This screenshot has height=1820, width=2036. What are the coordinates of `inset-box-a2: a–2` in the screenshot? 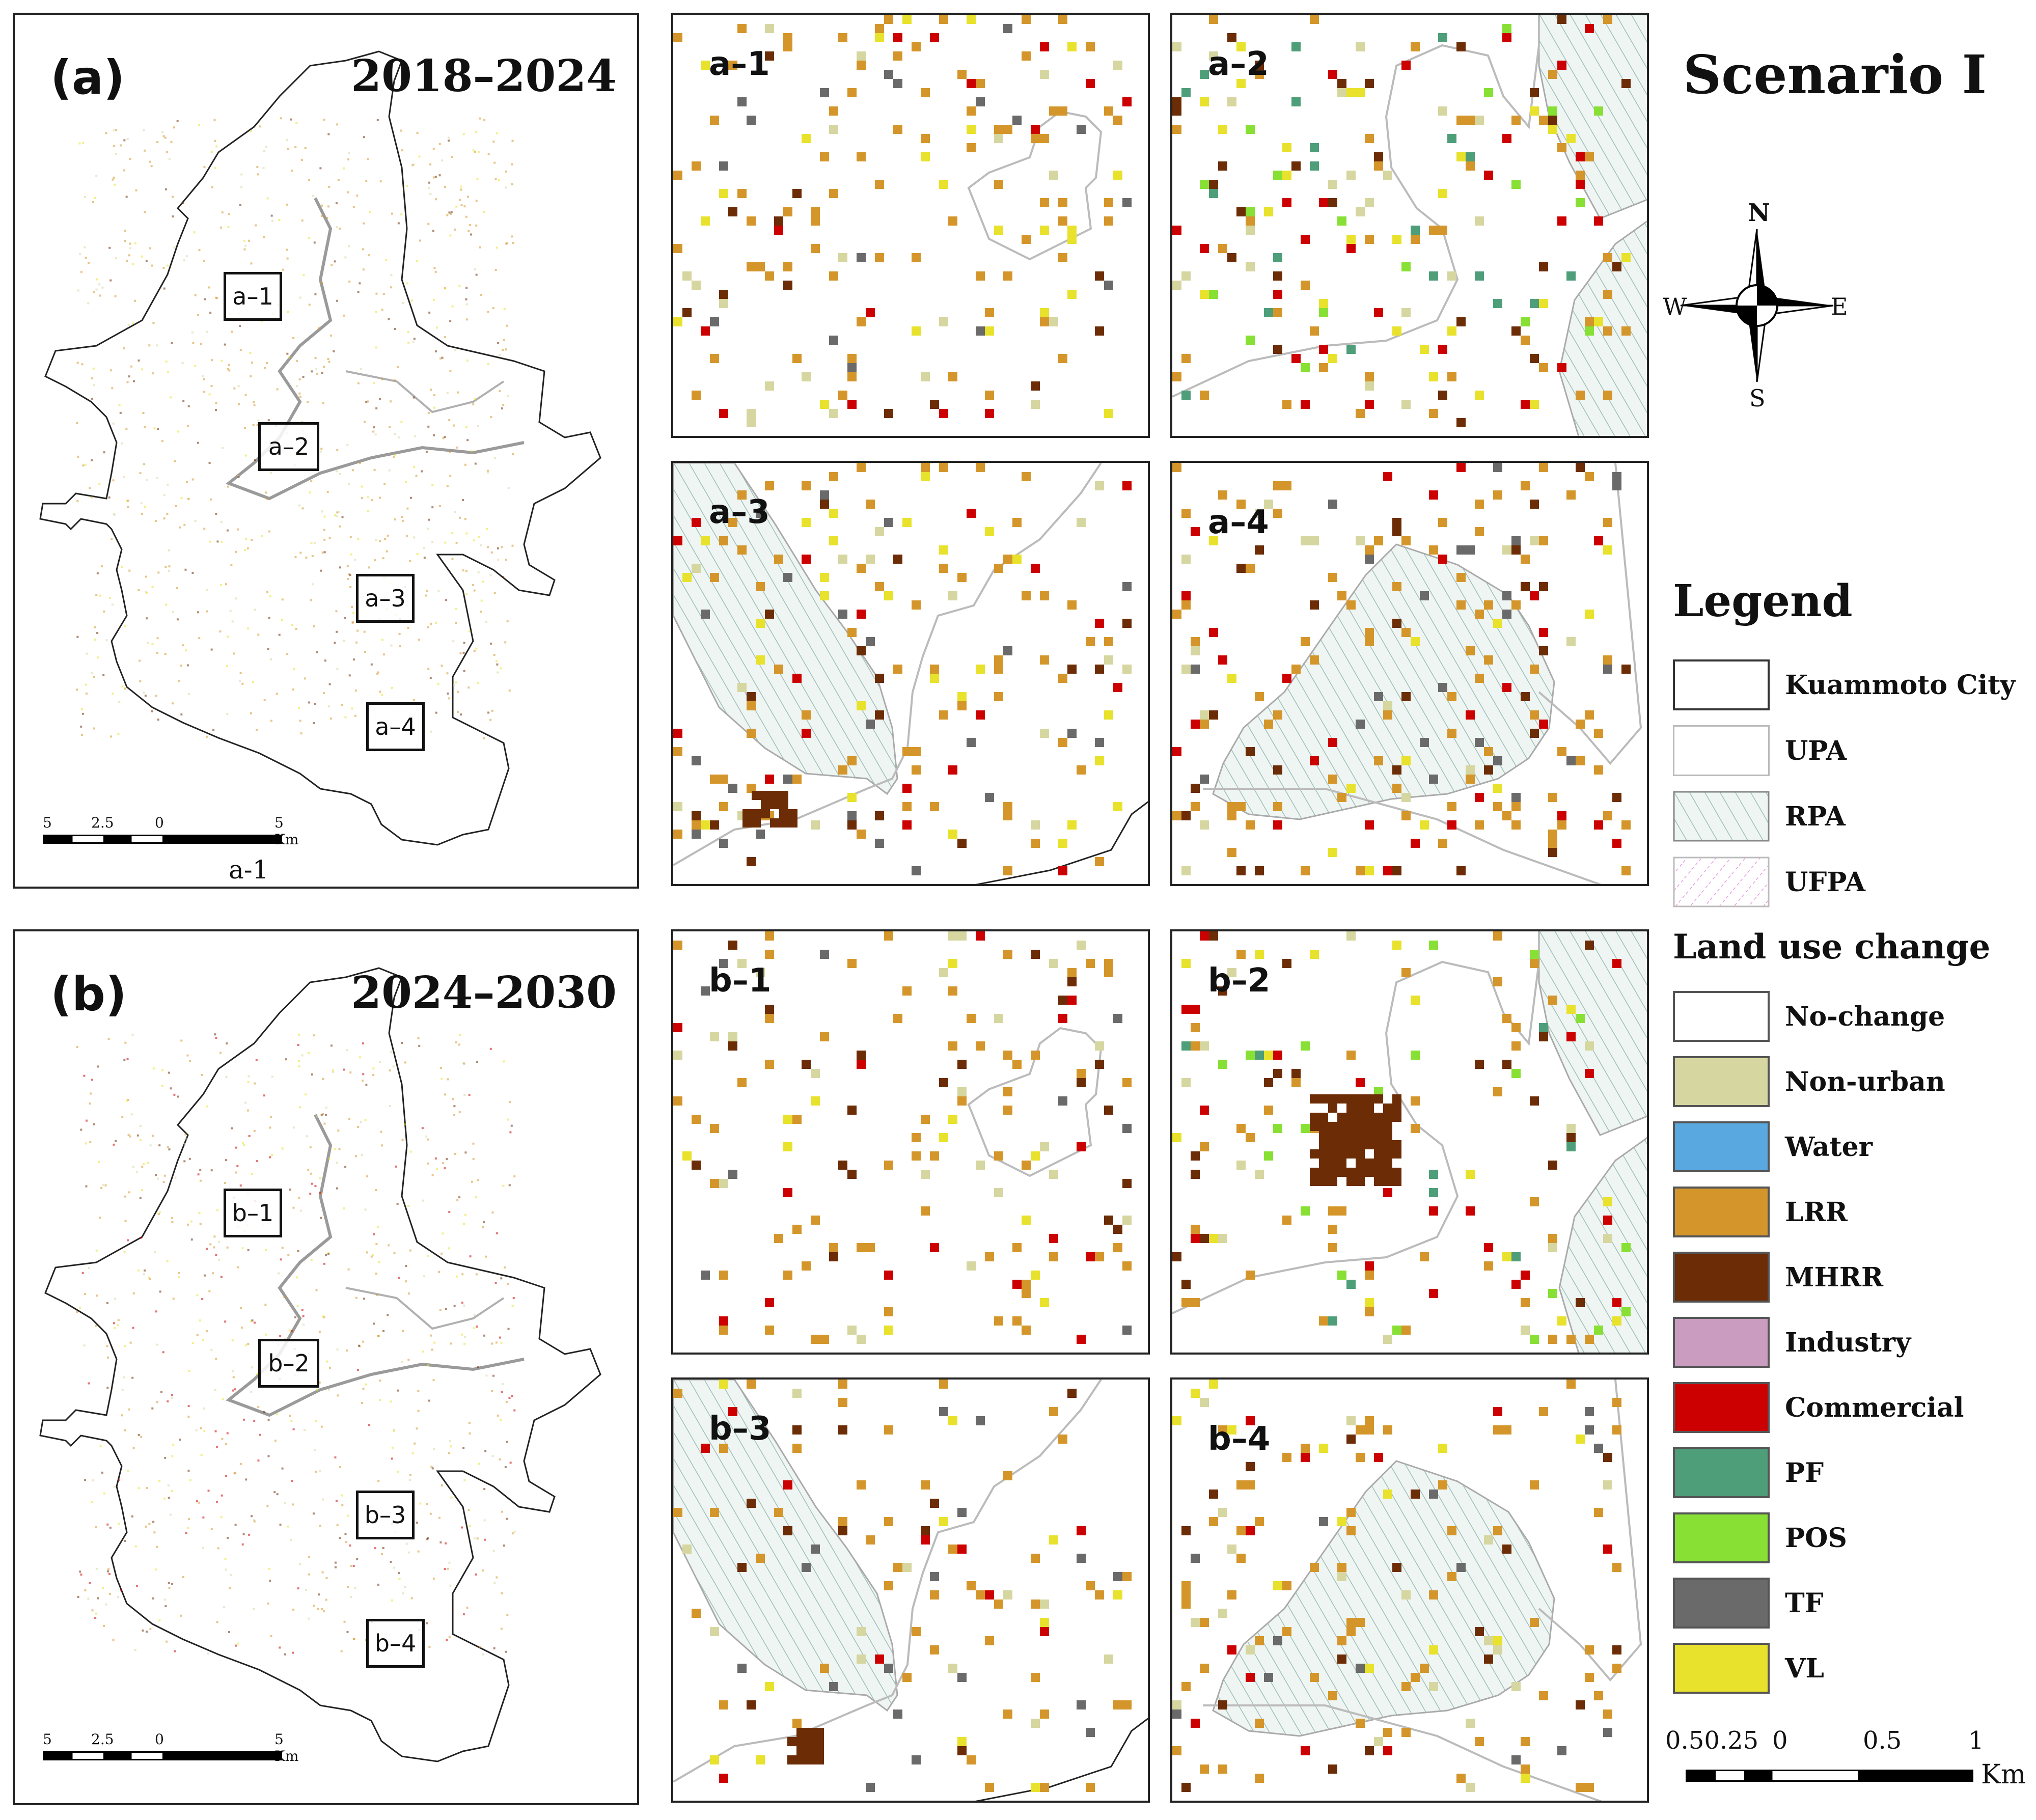 It's located at (288, 446).